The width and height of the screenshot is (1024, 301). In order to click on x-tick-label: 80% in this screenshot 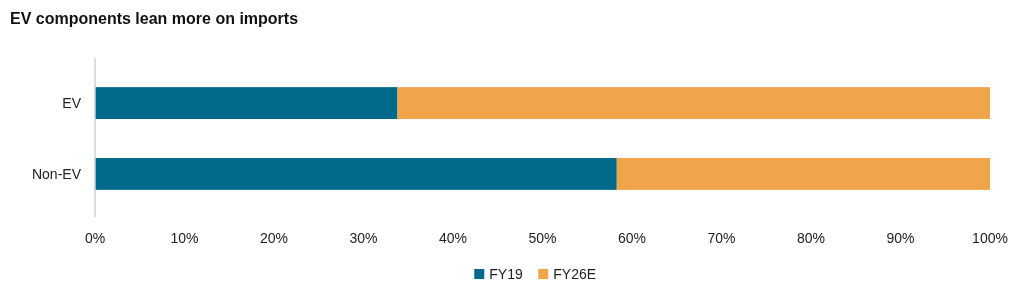, I will do `click(811, 238)`.